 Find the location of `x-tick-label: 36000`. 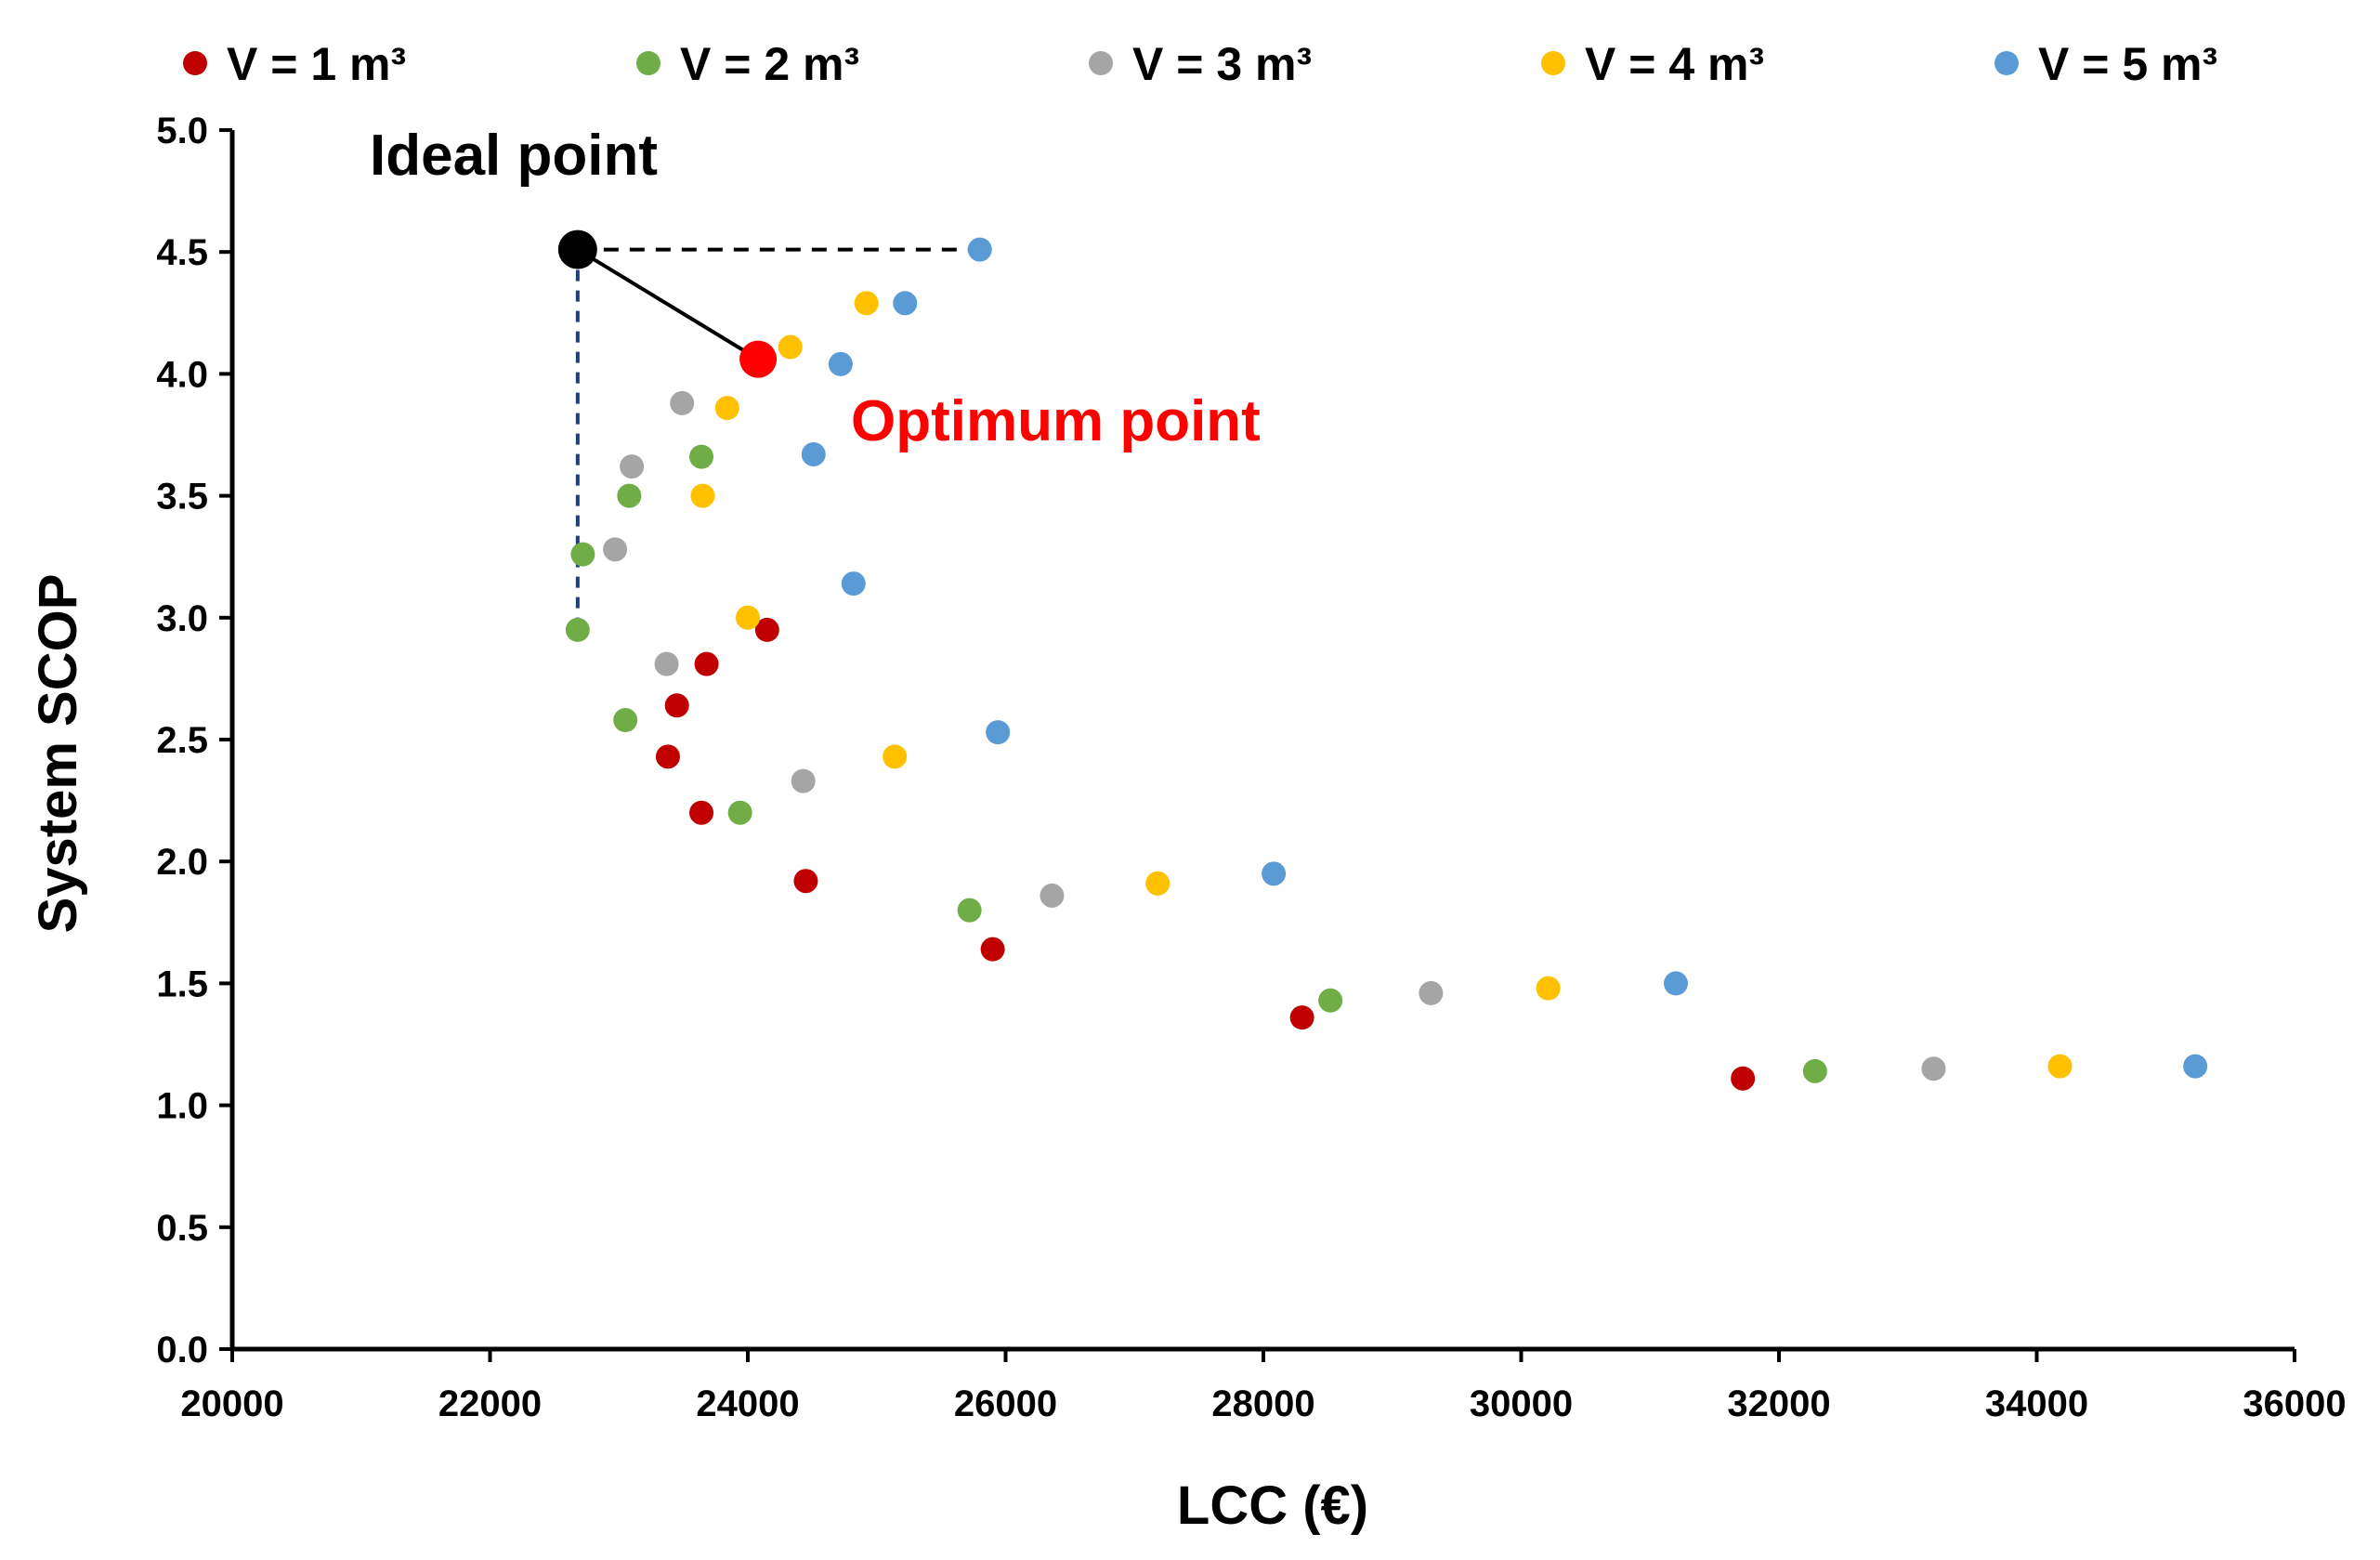

x-tick-label: 36000 is located at coordinates (2294, 1403).